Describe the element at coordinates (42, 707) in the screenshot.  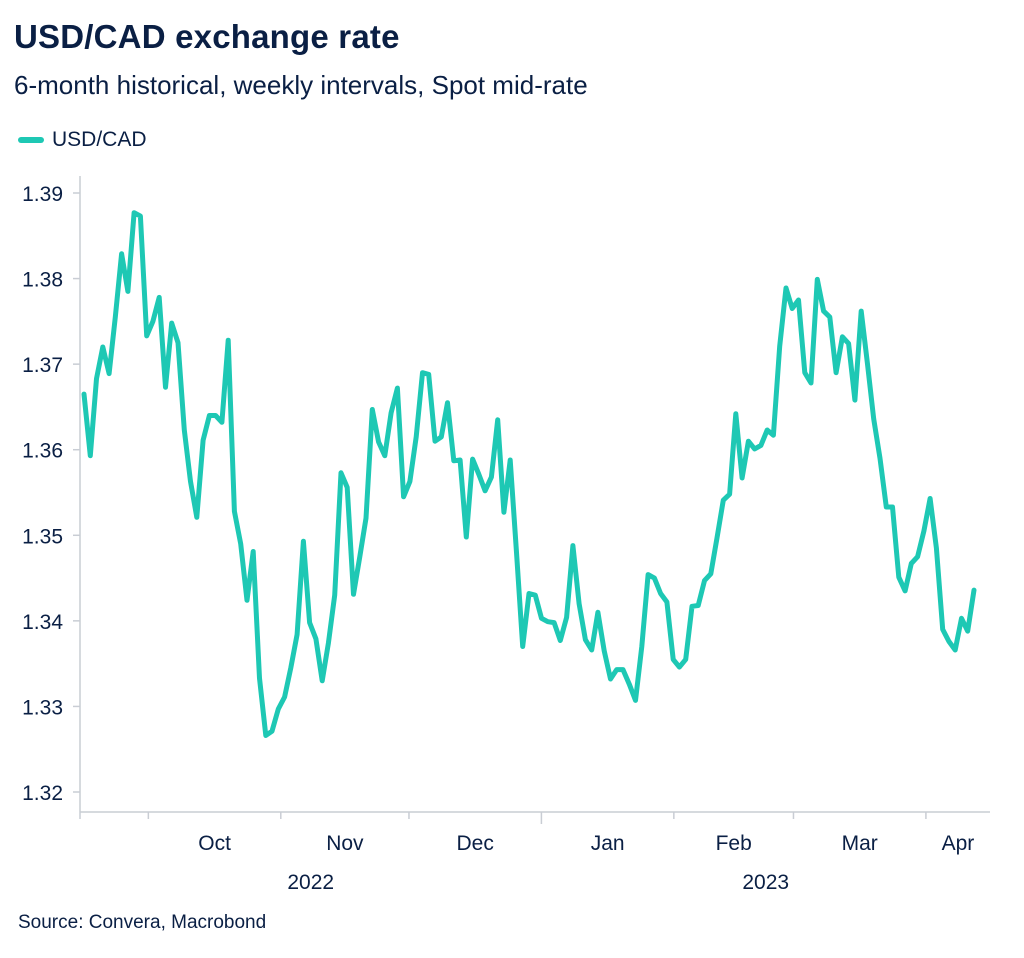
I see `y-tick-label: 1.33` at that location.